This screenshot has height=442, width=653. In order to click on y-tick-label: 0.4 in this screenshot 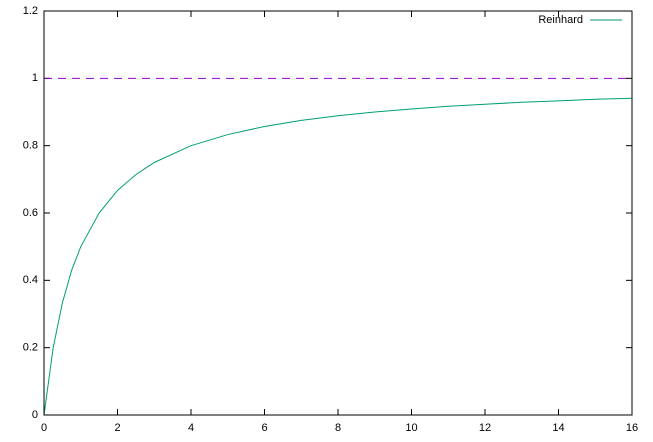, I will do `click(30, 280)`.